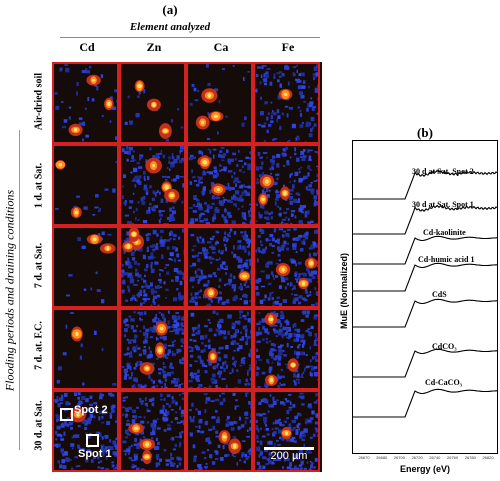 Image resolution: width=500 pixels, height=481 pixels. What do you see at coordinates (470, 457) in the screenshot?
I see `xanes-x-tick-label: 26780` at bounding box center [470, 457].